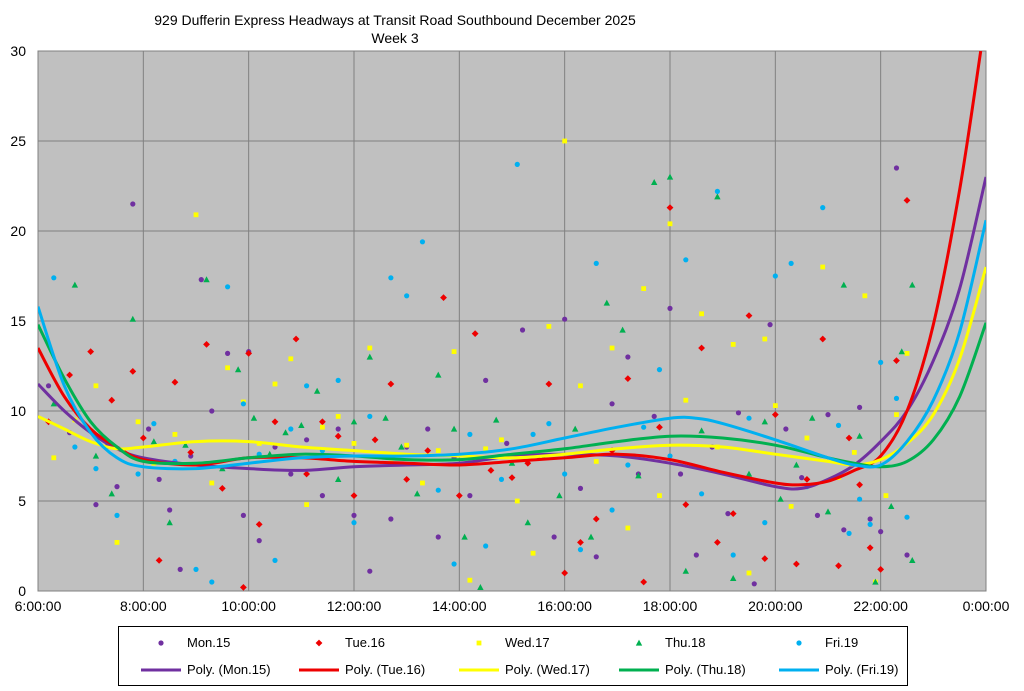 The height and width of the screenshot is (691, 1024). What do you see at coordinates (564, 606) in the screenshot?
I see `x-tick-label: 16:00:00` at bounding box center [564, 606].